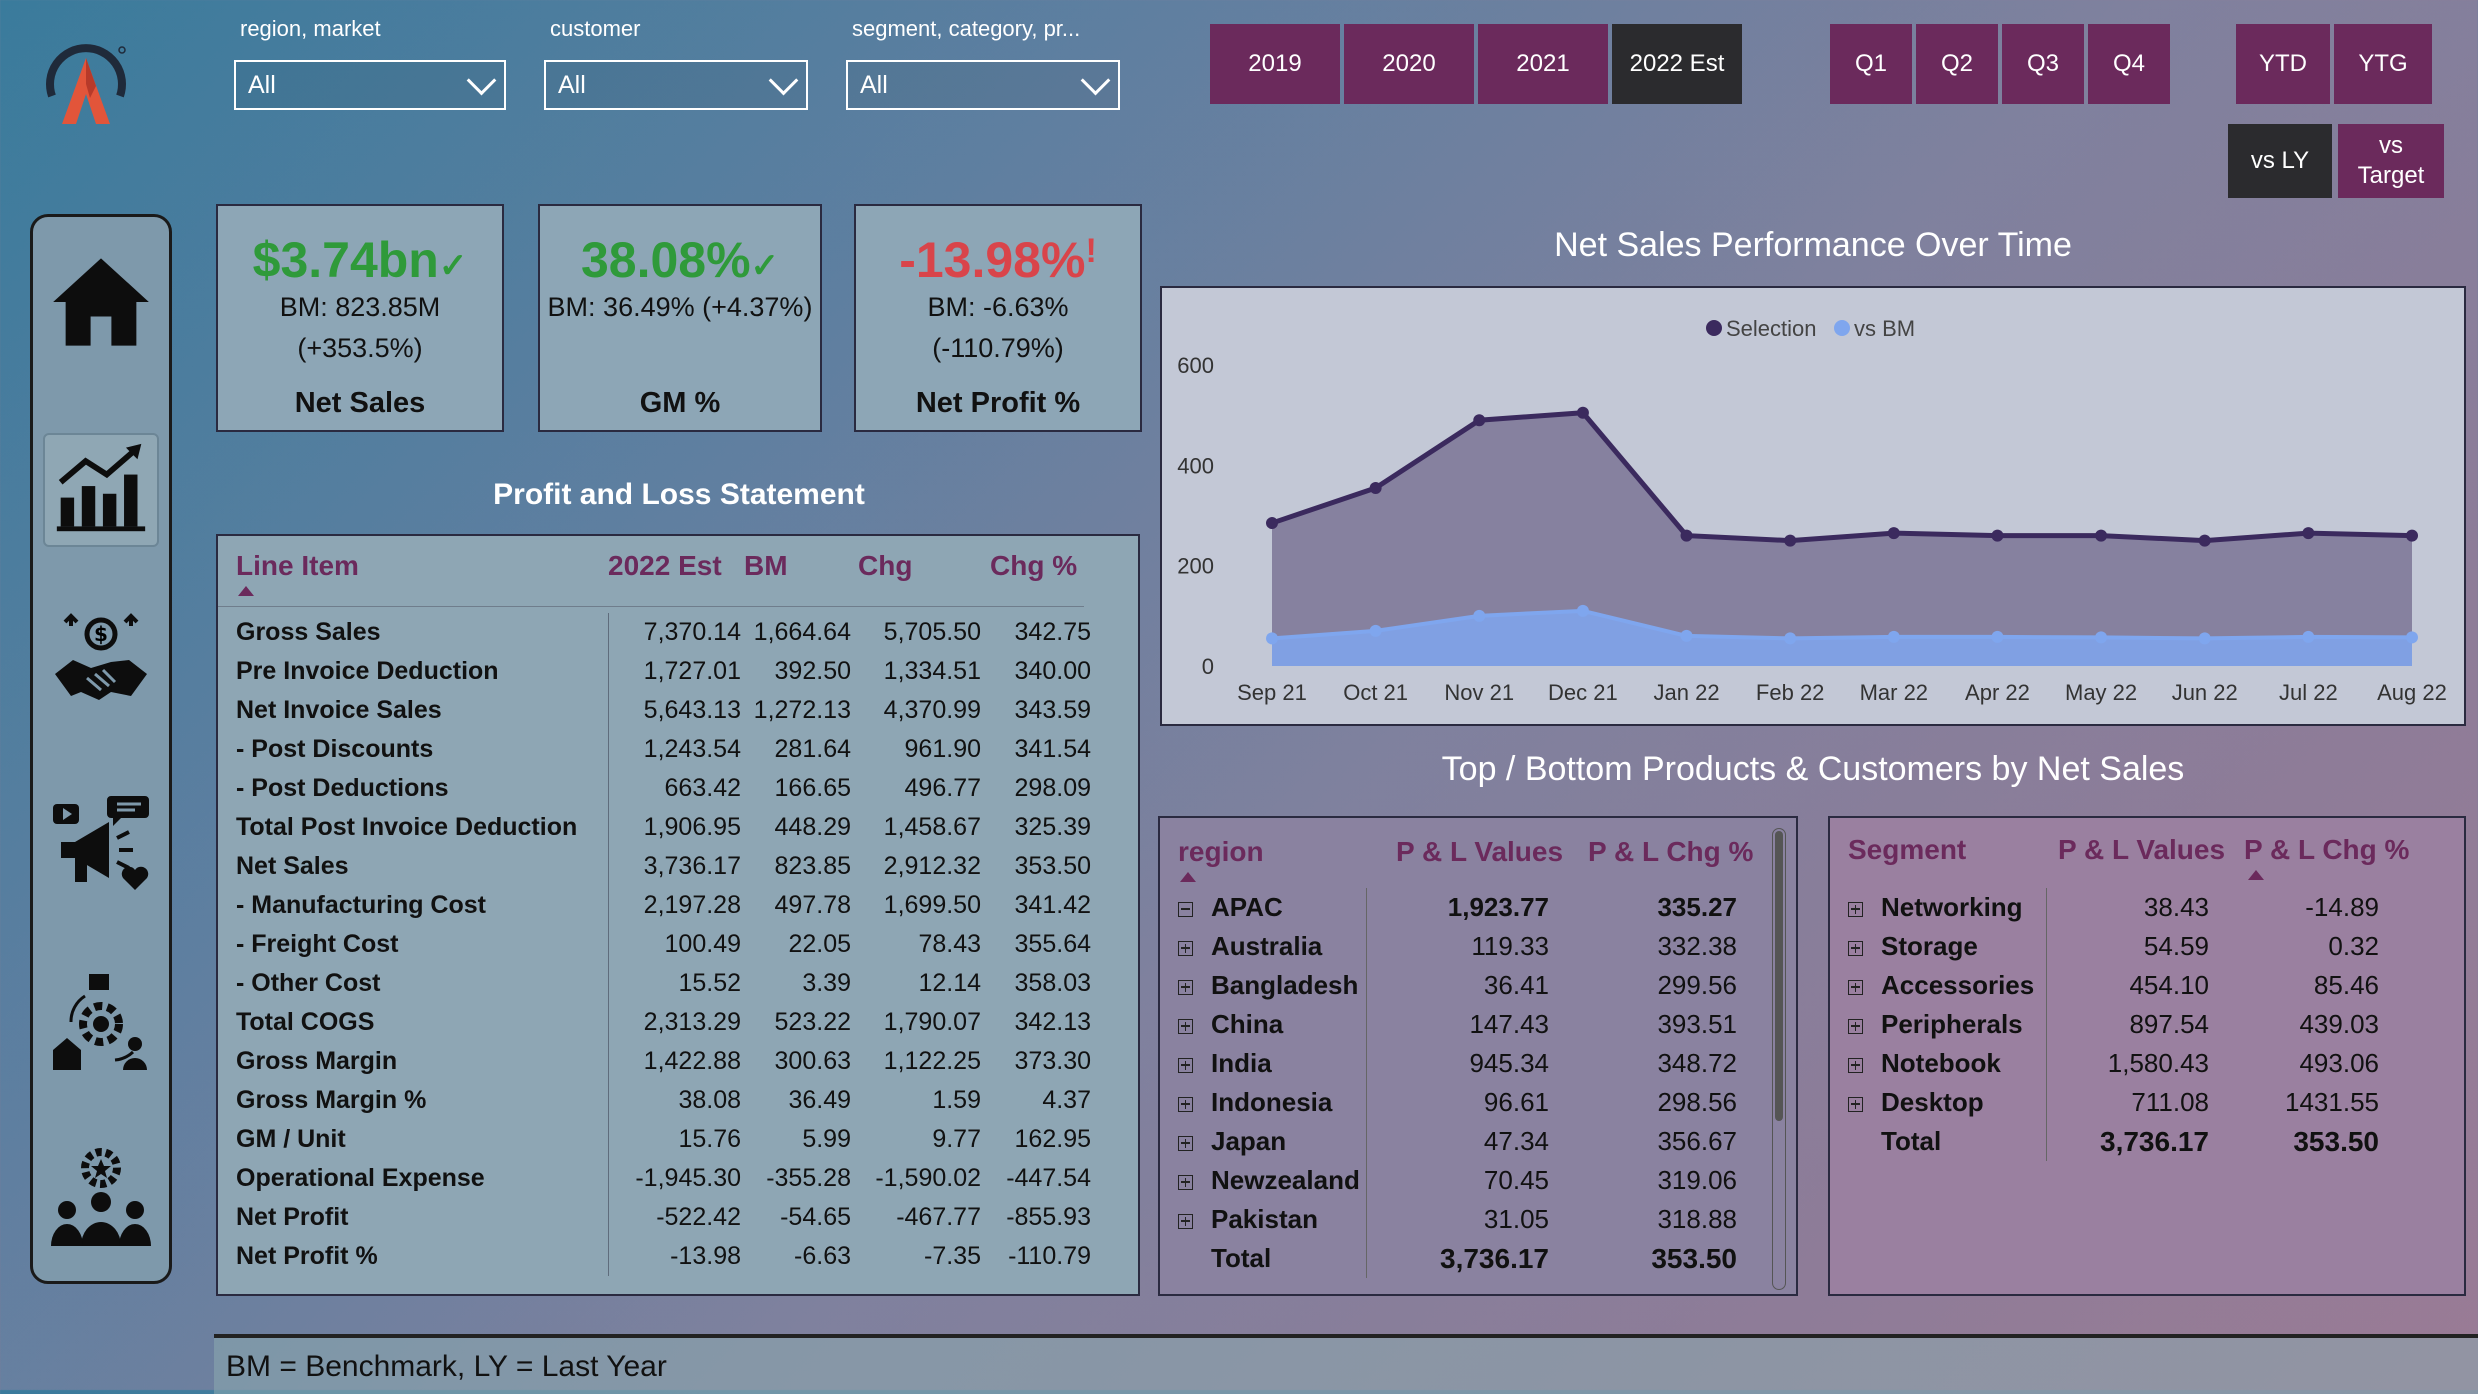  Describe the element at coordinates (1871, 64) in the screenshot. I see `quarter-q1-button: Q1` at that location.